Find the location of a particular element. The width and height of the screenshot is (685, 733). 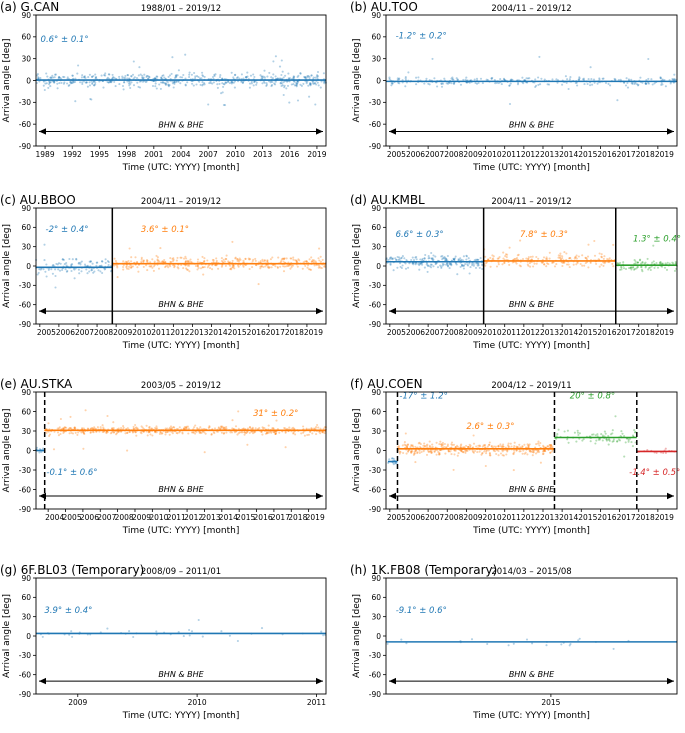

x-tick-label: 2019 is located at coordinates (313, 332).